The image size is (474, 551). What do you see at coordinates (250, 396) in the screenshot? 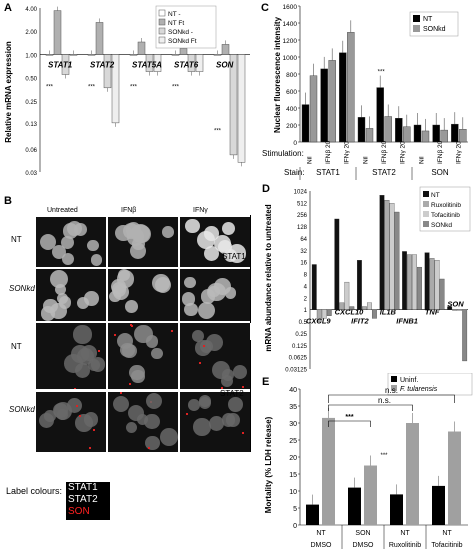
I see `stat2-bracket` at bounding box center [250, 396].